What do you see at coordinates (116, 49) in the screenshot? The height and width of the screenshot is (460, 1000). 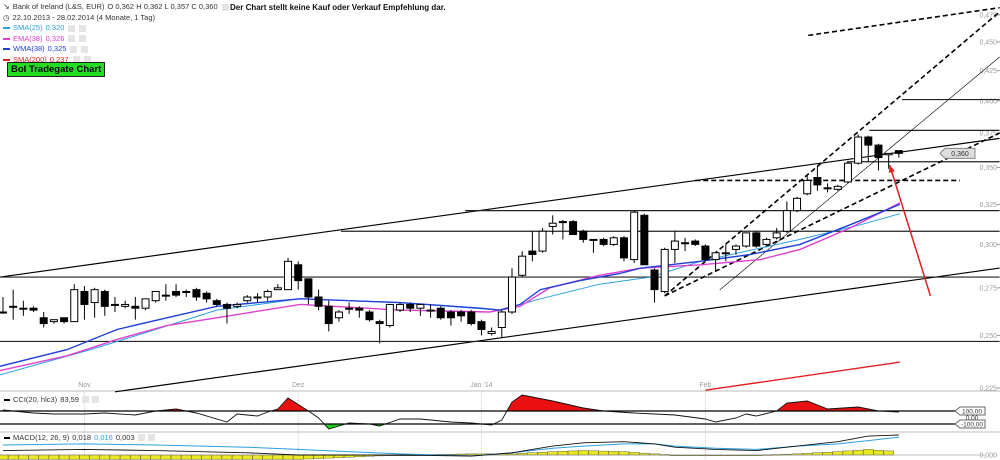 I see `legend-item-wma38: WMA(38) 0,325` at bounding box center [116, 49].